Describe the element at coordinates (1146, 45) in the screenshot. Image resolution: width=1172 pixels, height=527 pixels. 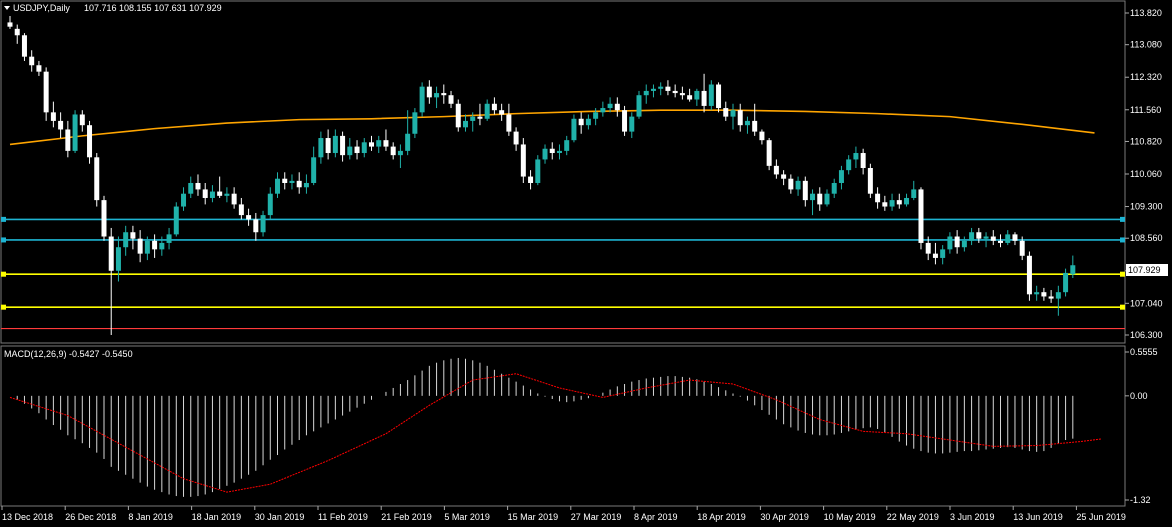
I see `price-tick-label: 113.080` at that location.